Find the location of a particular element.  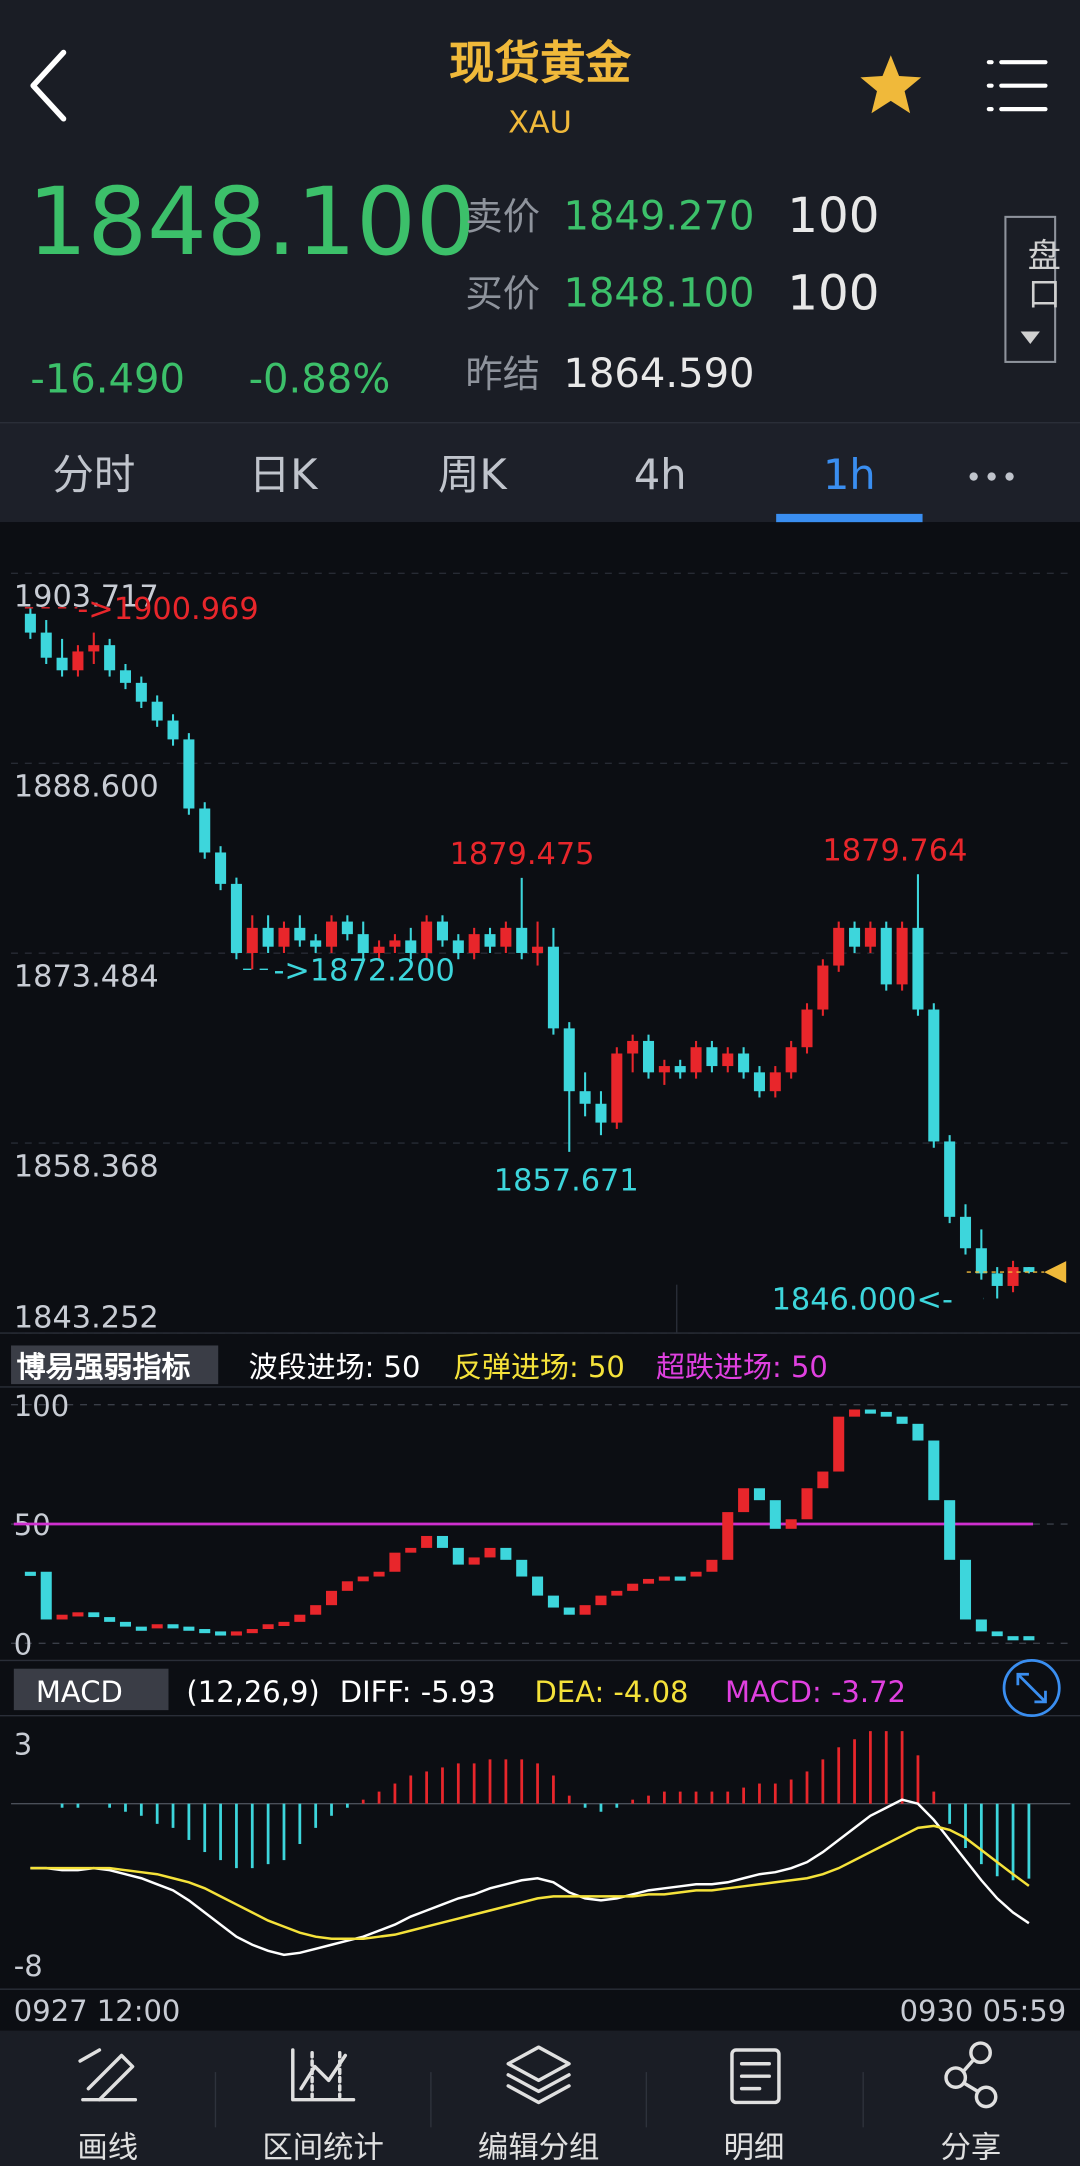

x-tick-label: 0927 12:00 is located at coordinates (97, 2011).